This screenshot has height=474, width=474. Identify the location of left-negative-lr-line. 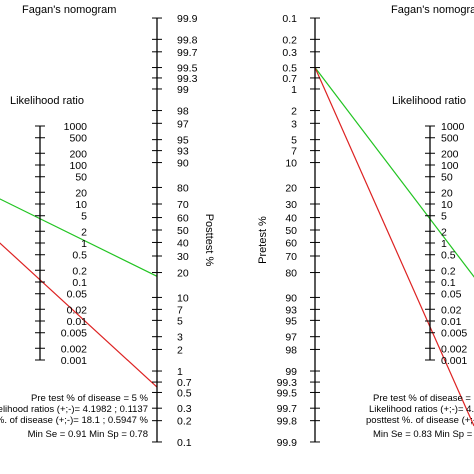
(79, 315).